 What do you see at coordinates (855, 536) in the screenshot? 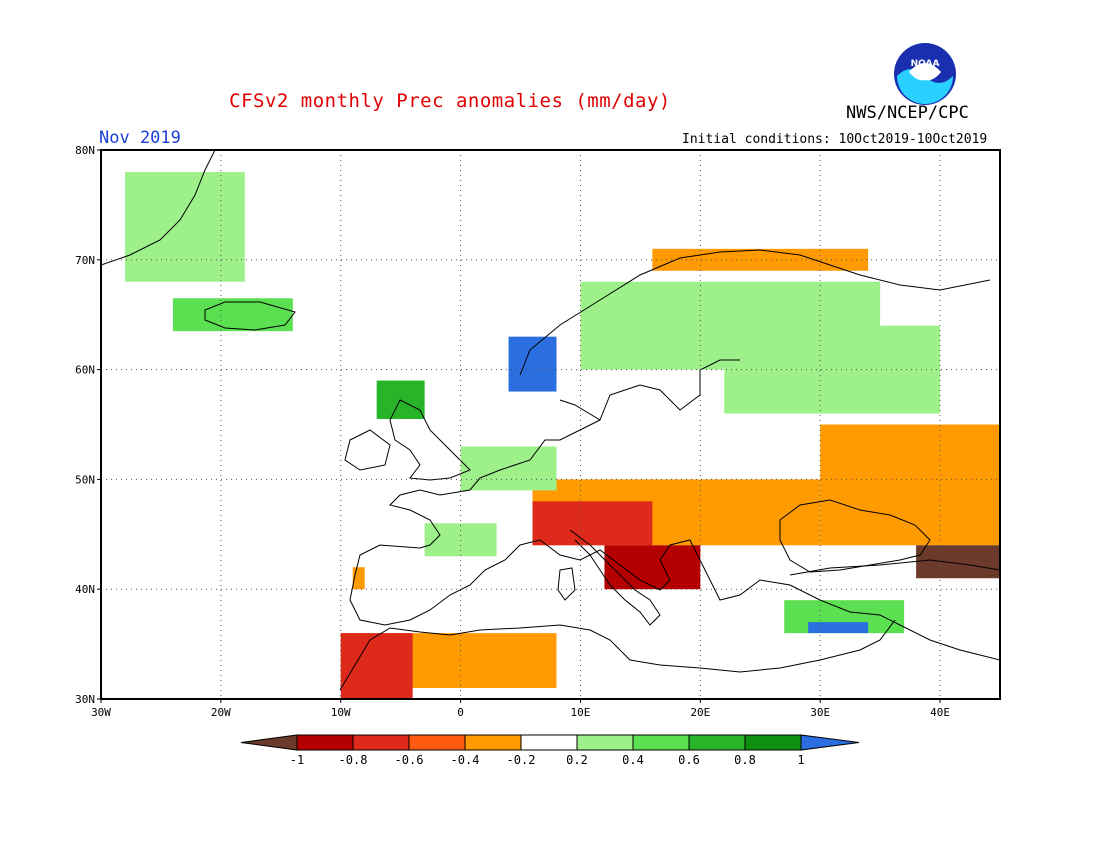
I see `coastline-black-sea` at bounding box center [855, 536].